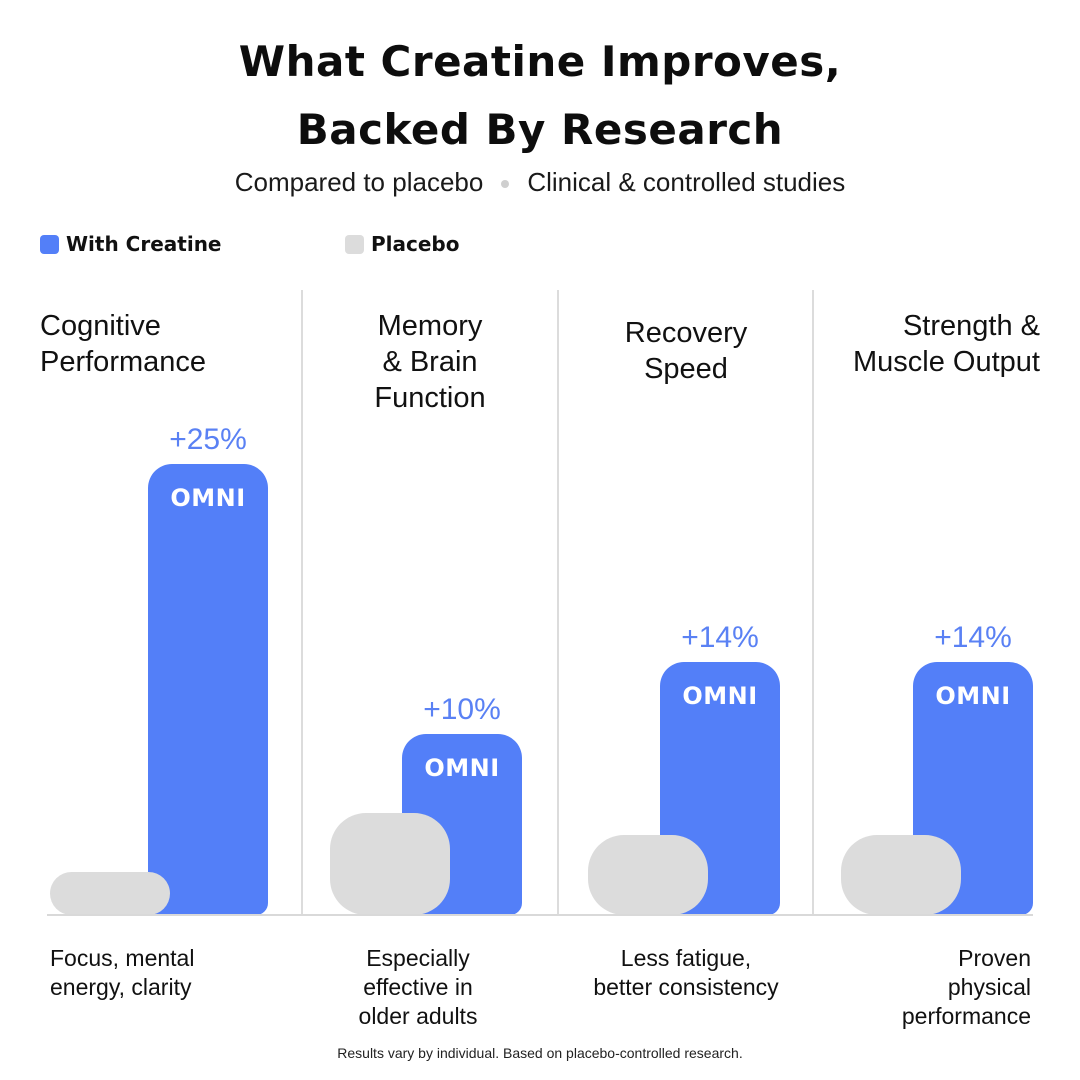 This screenshot has height=1080, width=1080. What do you see at coordinates (418, 958) in the screenshot?
I see `panel-description-line: Especially` at bounding box center [418, 958].